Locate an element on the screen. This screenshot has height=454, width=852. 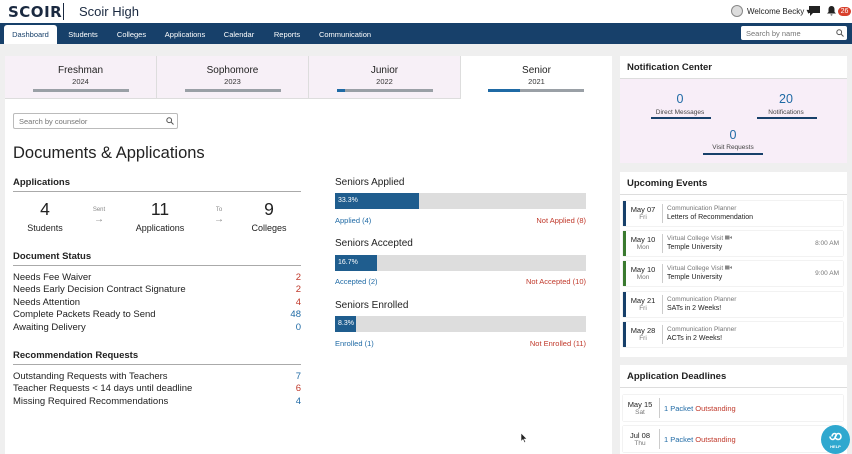
recommendation-row-label: Missing Required Recommendations is located at coordinates (91, 401).